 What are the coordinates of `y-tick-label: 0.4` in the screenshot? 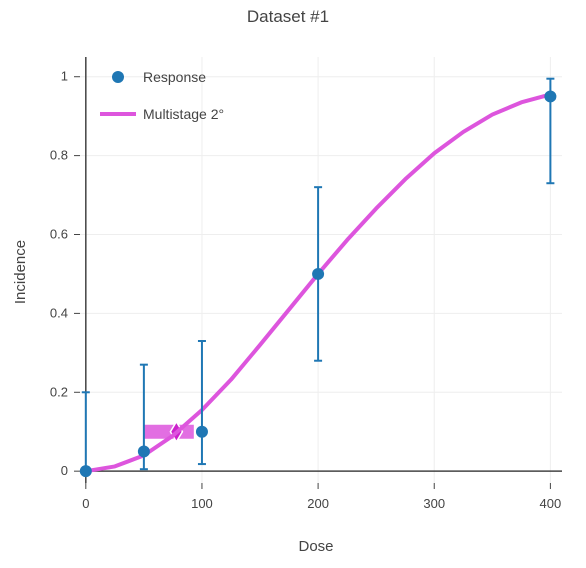 It's located at (59, 312).